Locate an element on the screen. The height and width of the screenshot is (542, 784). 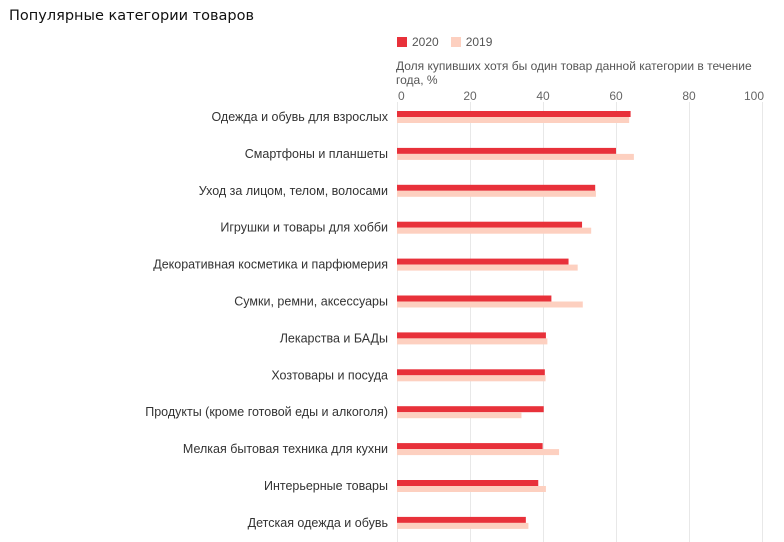
category-label-0: Одежда и обувь для взрослых is located at coordinates (299, 117).